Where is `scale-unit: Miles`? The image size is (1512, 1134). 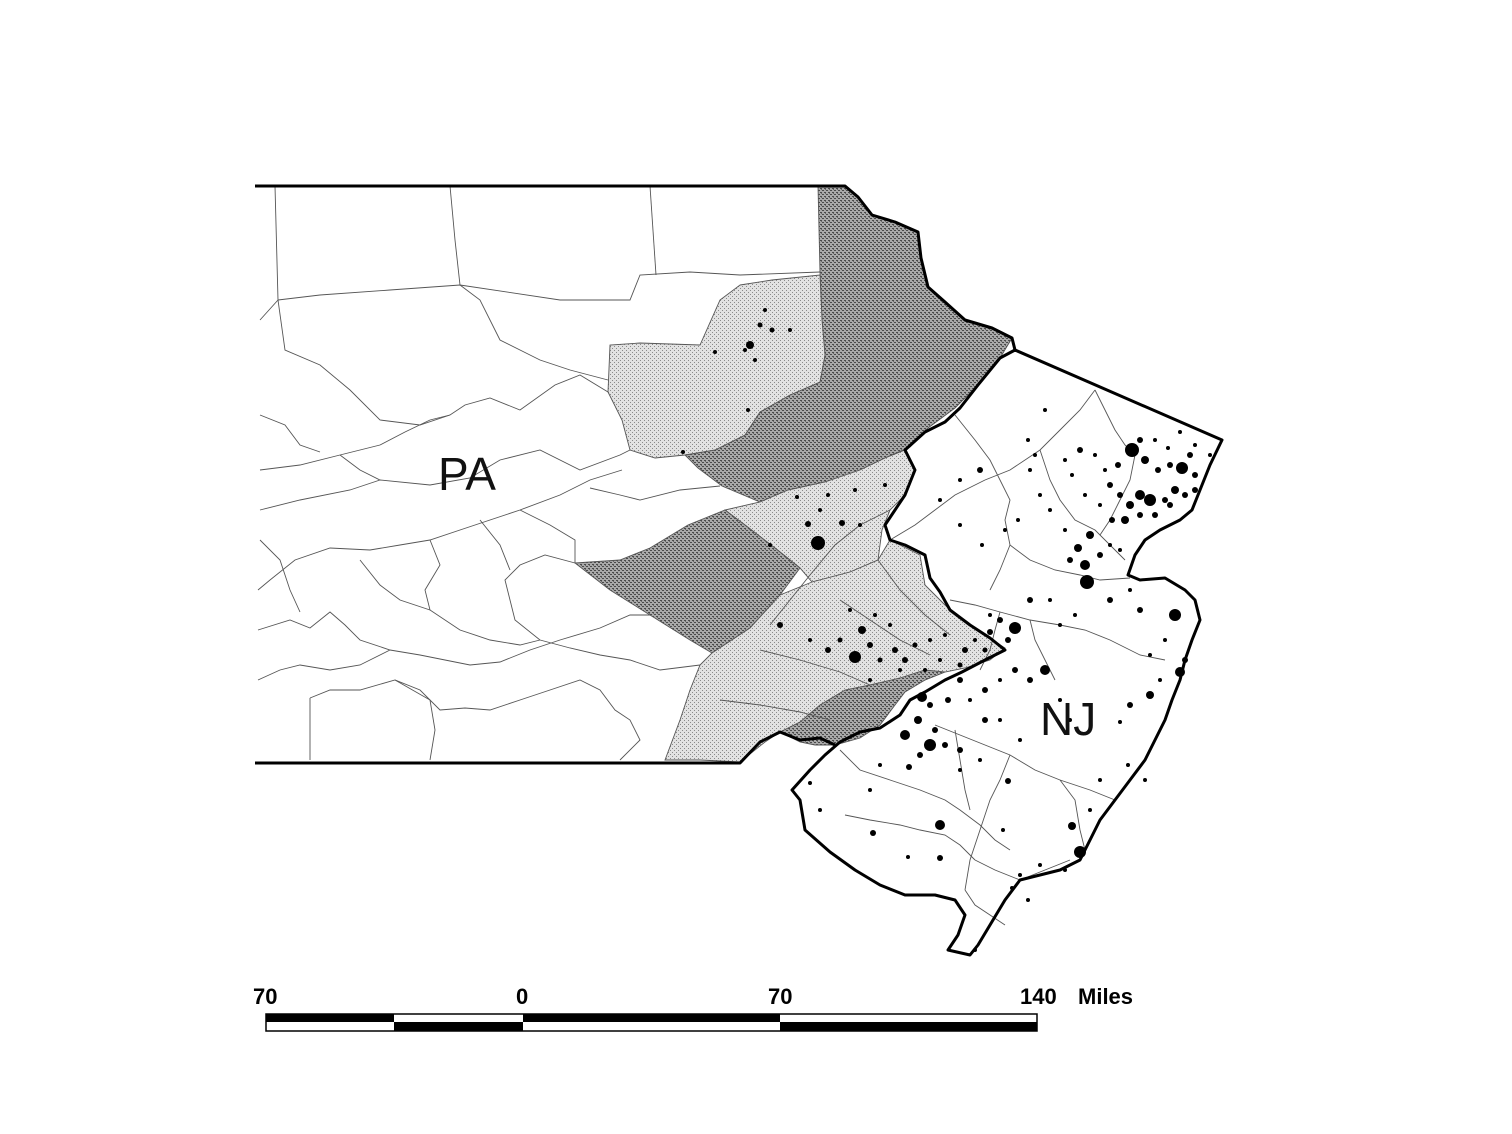 scale-unit: Miles is located at coordinates (1105, 996).